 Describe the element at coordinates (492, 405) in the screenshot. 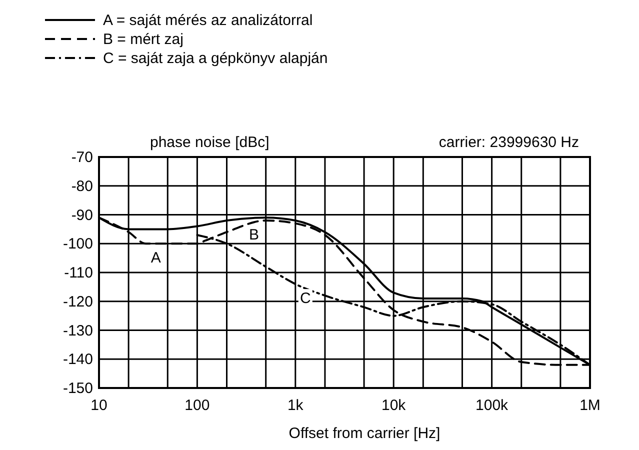

I see `x-tick-label: 100k` at that location.